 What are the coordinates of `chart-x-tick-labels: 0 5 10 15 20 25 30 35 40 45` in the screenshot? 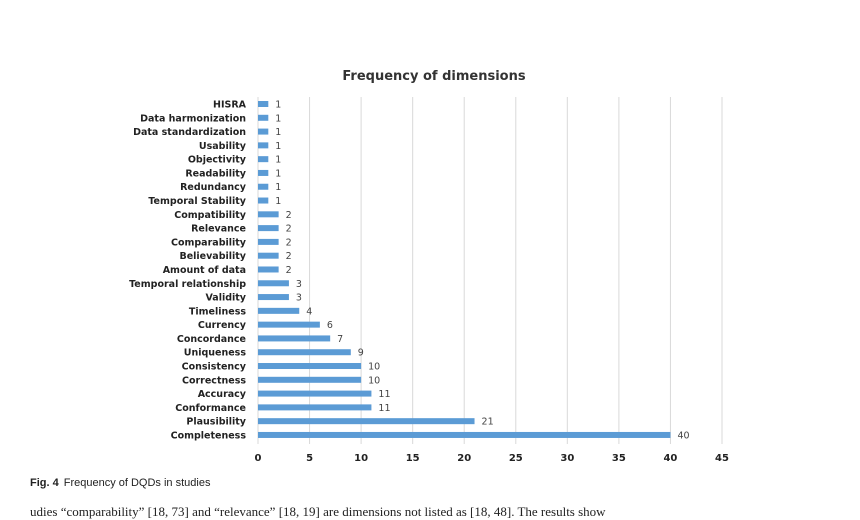 It's located at (492, 458).